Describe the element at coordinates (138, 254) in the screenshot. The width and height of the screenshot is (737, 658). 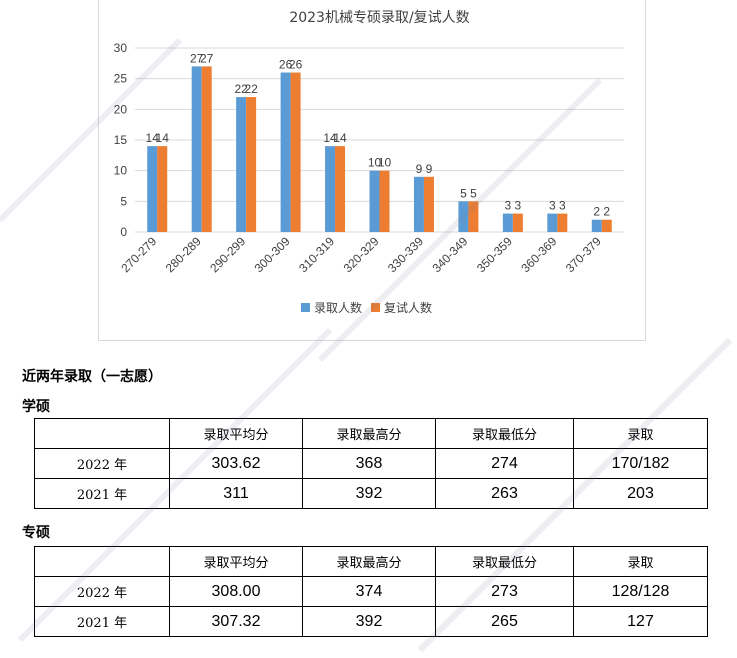
I see `x-tick-label: 270-279` at that location.